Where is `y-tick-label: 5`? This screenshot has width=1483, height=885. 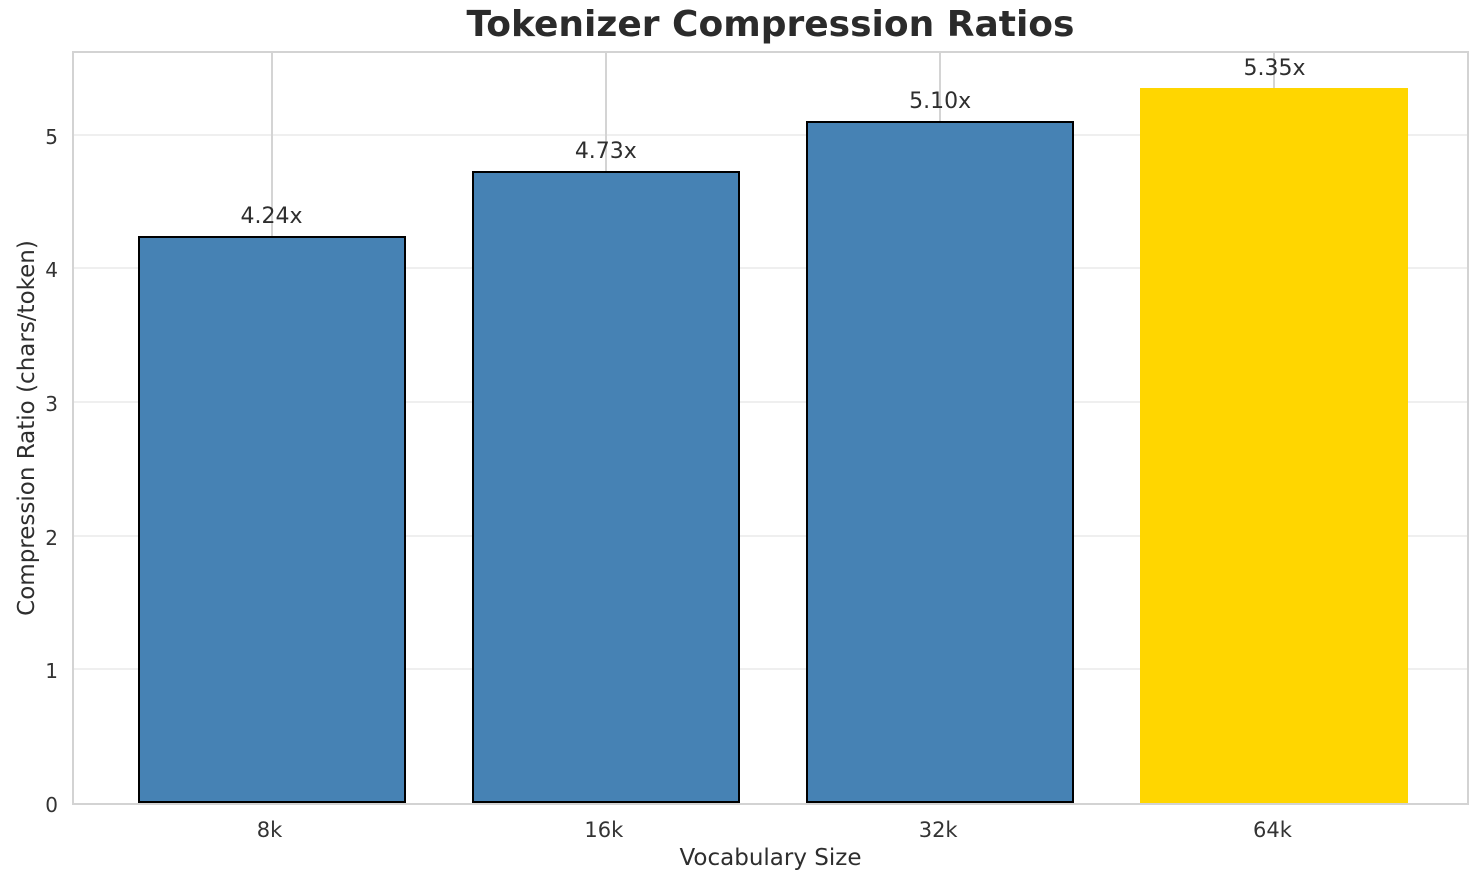
y-tick-label: 5 is located at coordinates (51, 136).